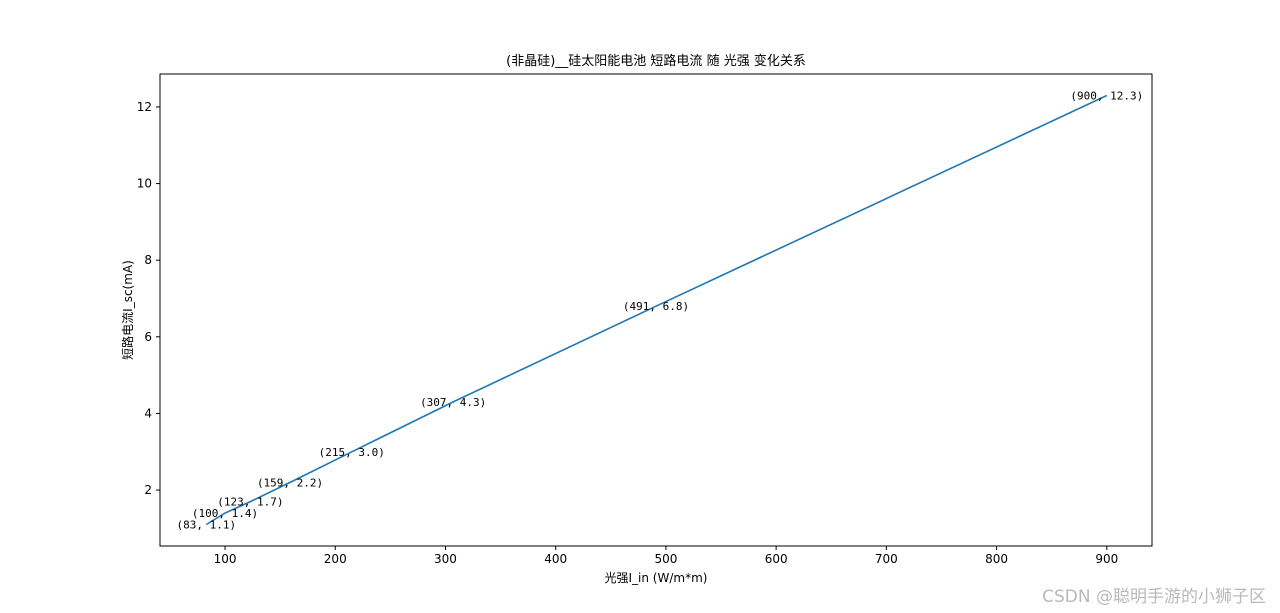 This screenshot has width=1280, height=613. I want to click on y-axis-label: 短路电流I_sc(mA), so click(127, 310).